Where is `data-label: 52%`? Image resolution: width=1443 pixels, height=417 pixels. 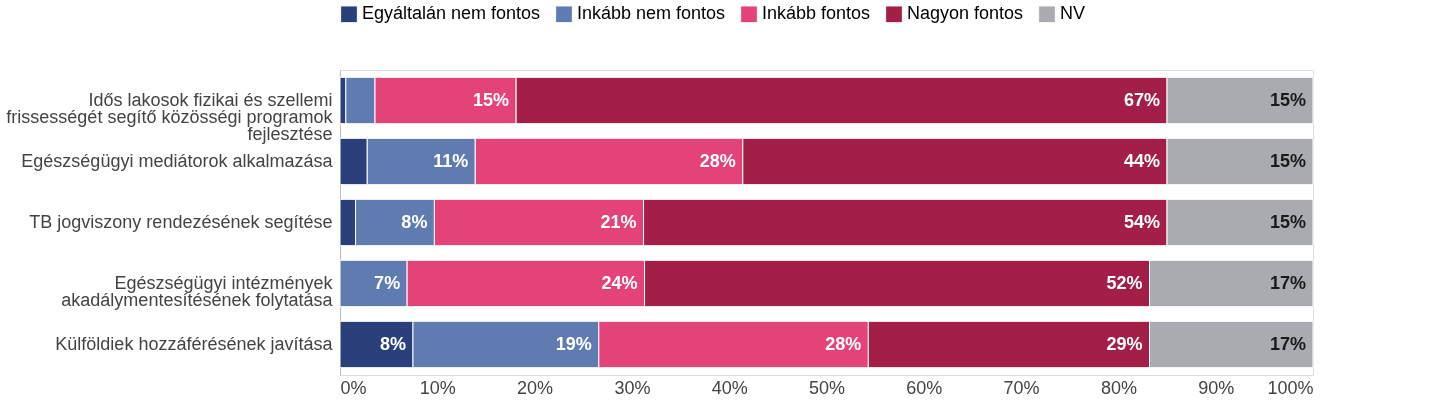 data-label: 52% is located at coordinates (1124, 282).